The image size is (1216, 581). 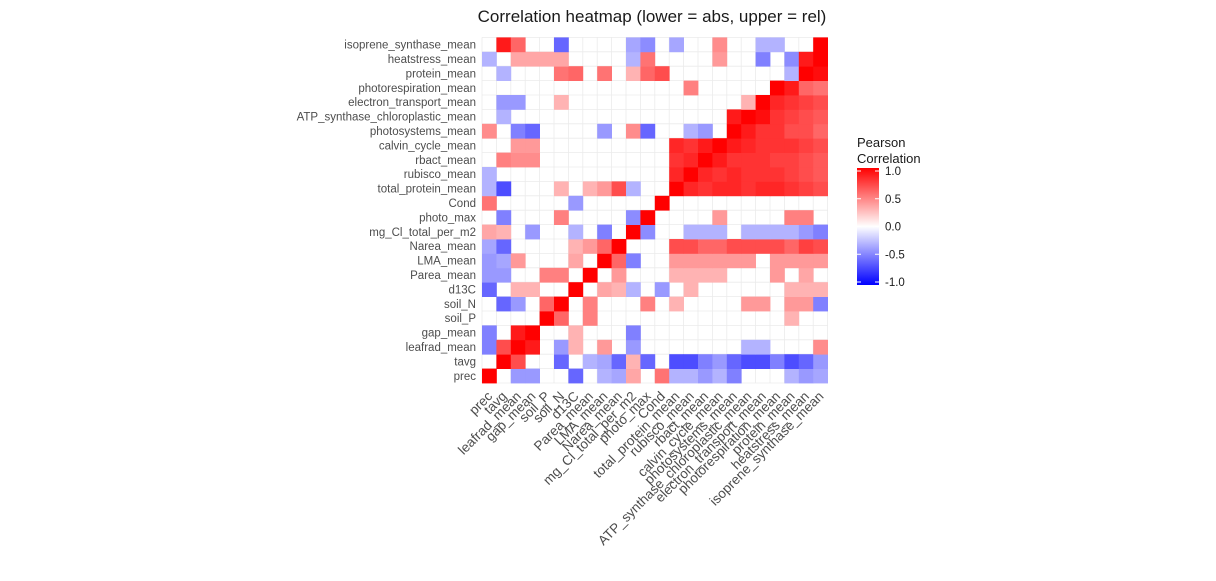 What do you see at coordinates (820, 361) in the screenshot?
I see `heatmap-cell-tavg-isoprene_synthase_mean` at bounding box center [820, 361].